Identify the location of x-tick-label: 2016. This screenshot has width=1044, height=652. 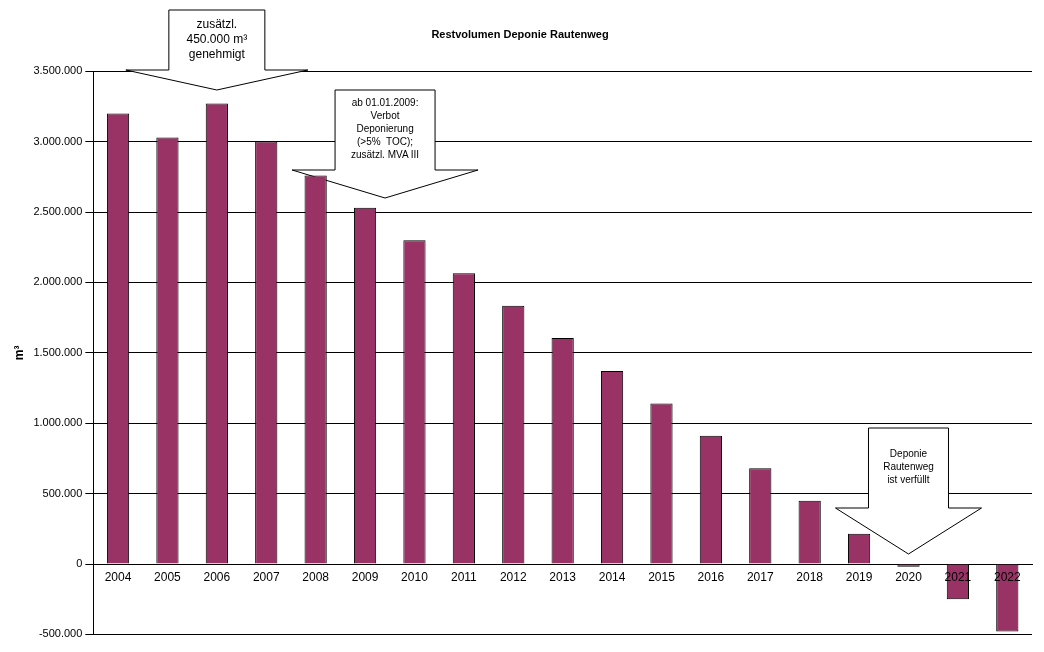
(711, 577).